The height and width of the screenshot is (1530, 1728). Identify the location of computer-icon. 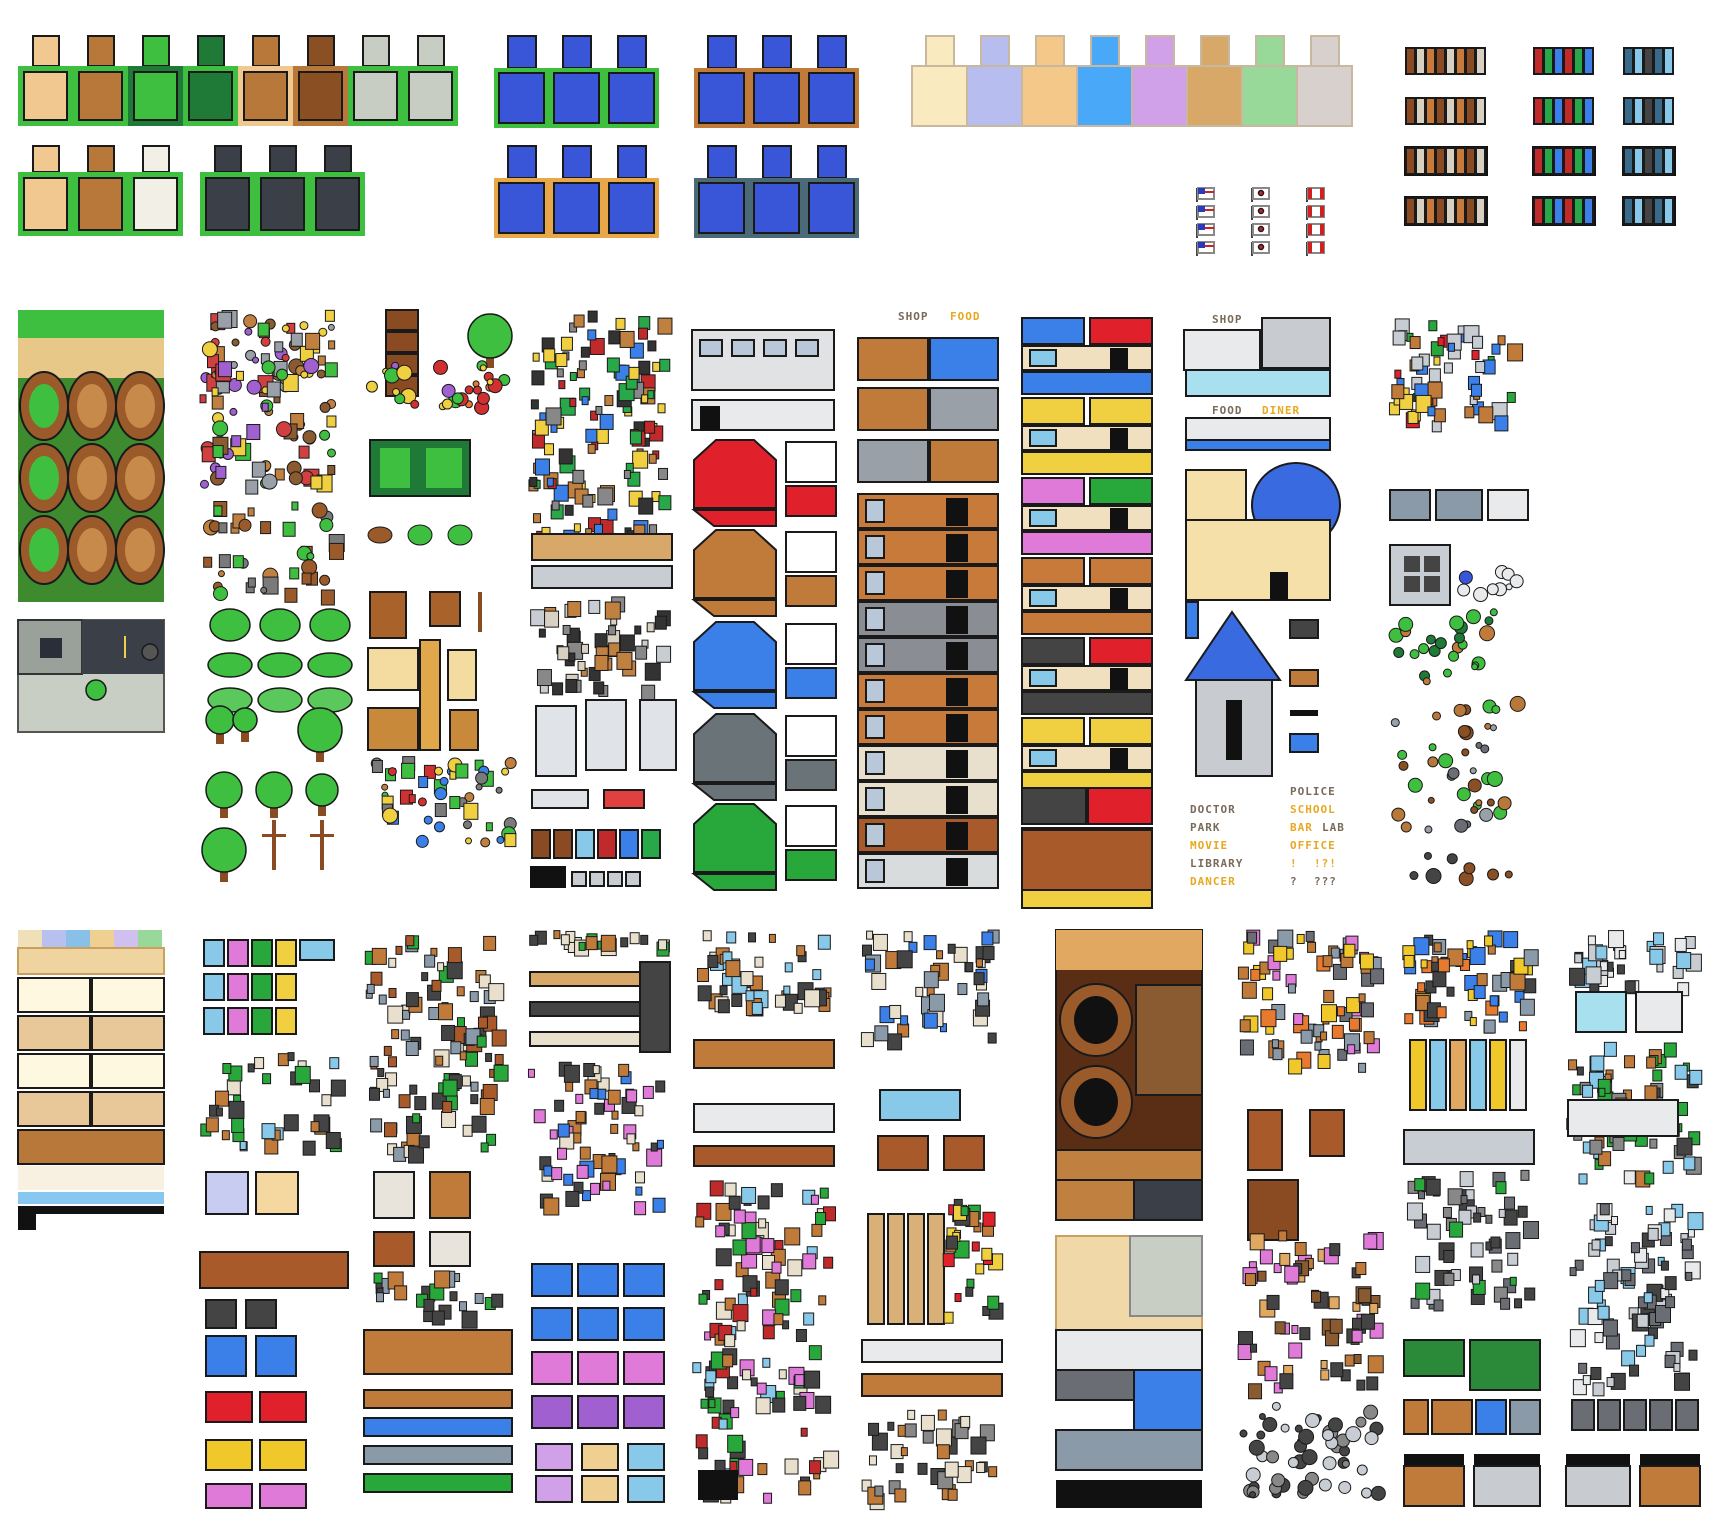
(1395, 723).